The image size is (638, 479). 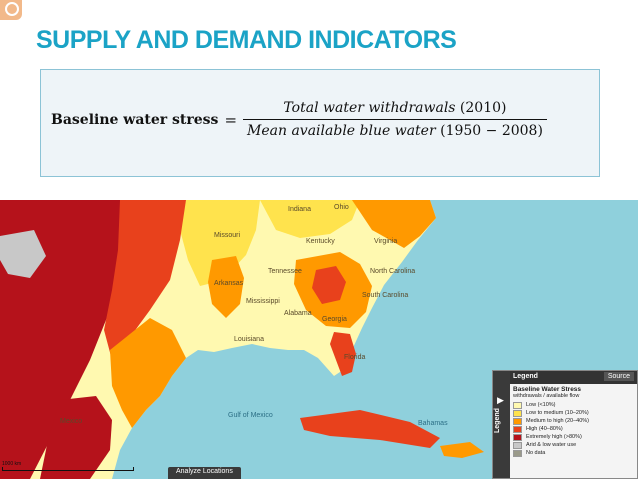 I want to click on formula-equals: =, so click(x=231, y=119).